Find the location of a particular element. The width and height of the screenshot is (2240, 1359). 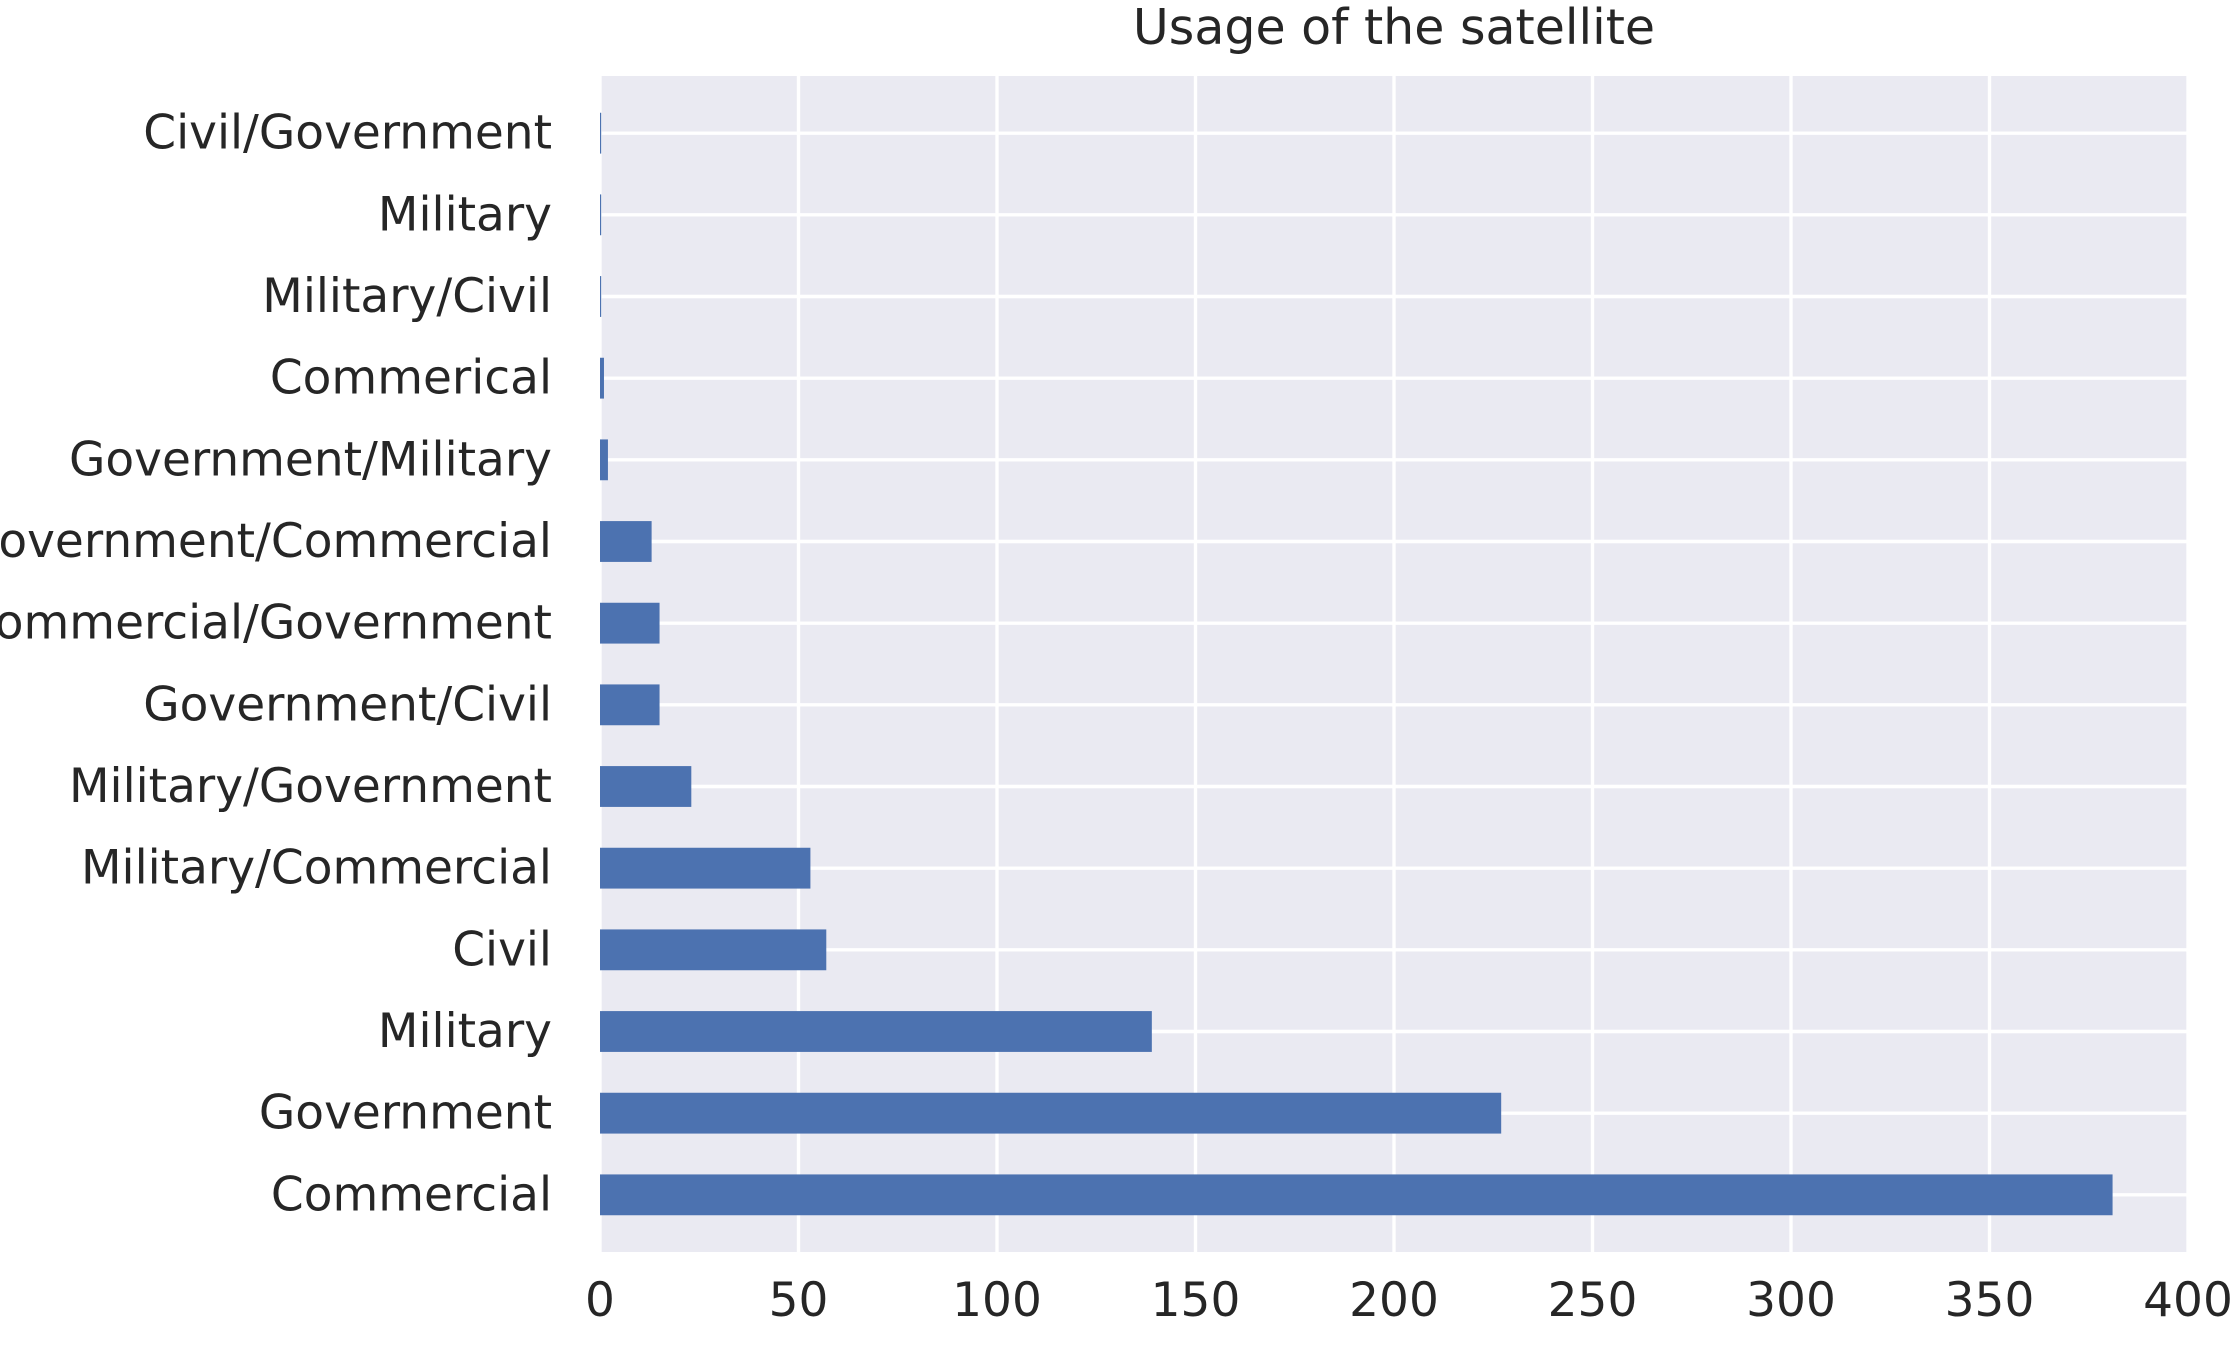

x-tick-label-2: 100 is located at coordinates (997, 1300).